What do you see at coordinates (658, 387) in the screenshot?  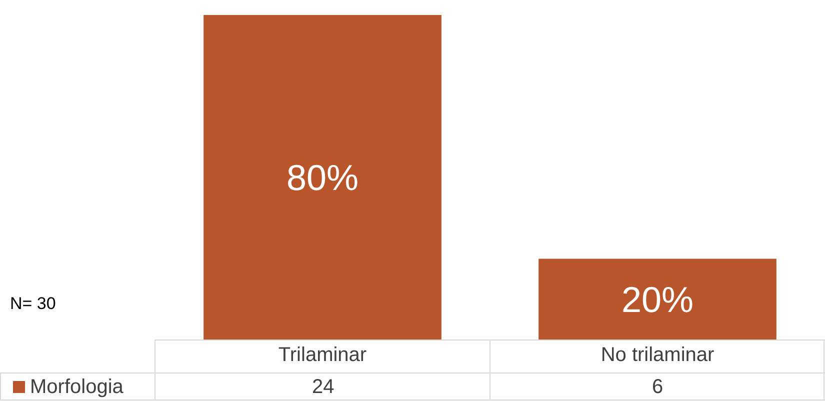 I see `text: 6` at bounding box center [658, 387].